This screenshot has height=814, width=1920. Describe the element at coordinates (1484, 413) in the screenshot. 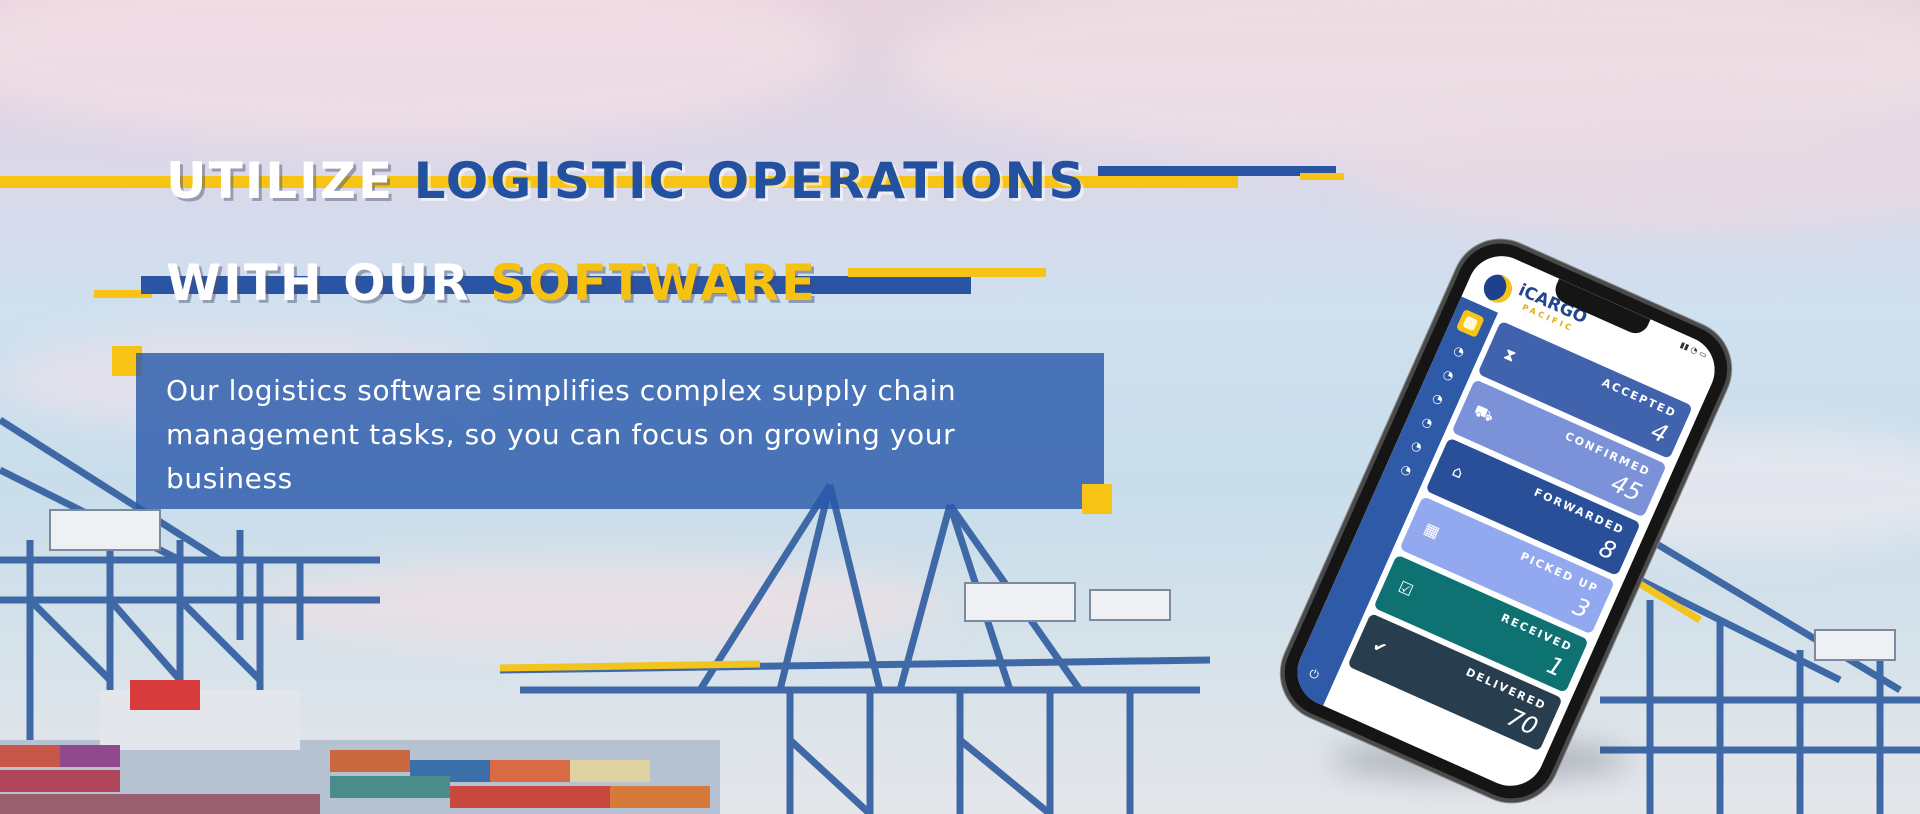

I see `forklift-icon: ⛟` at that location.